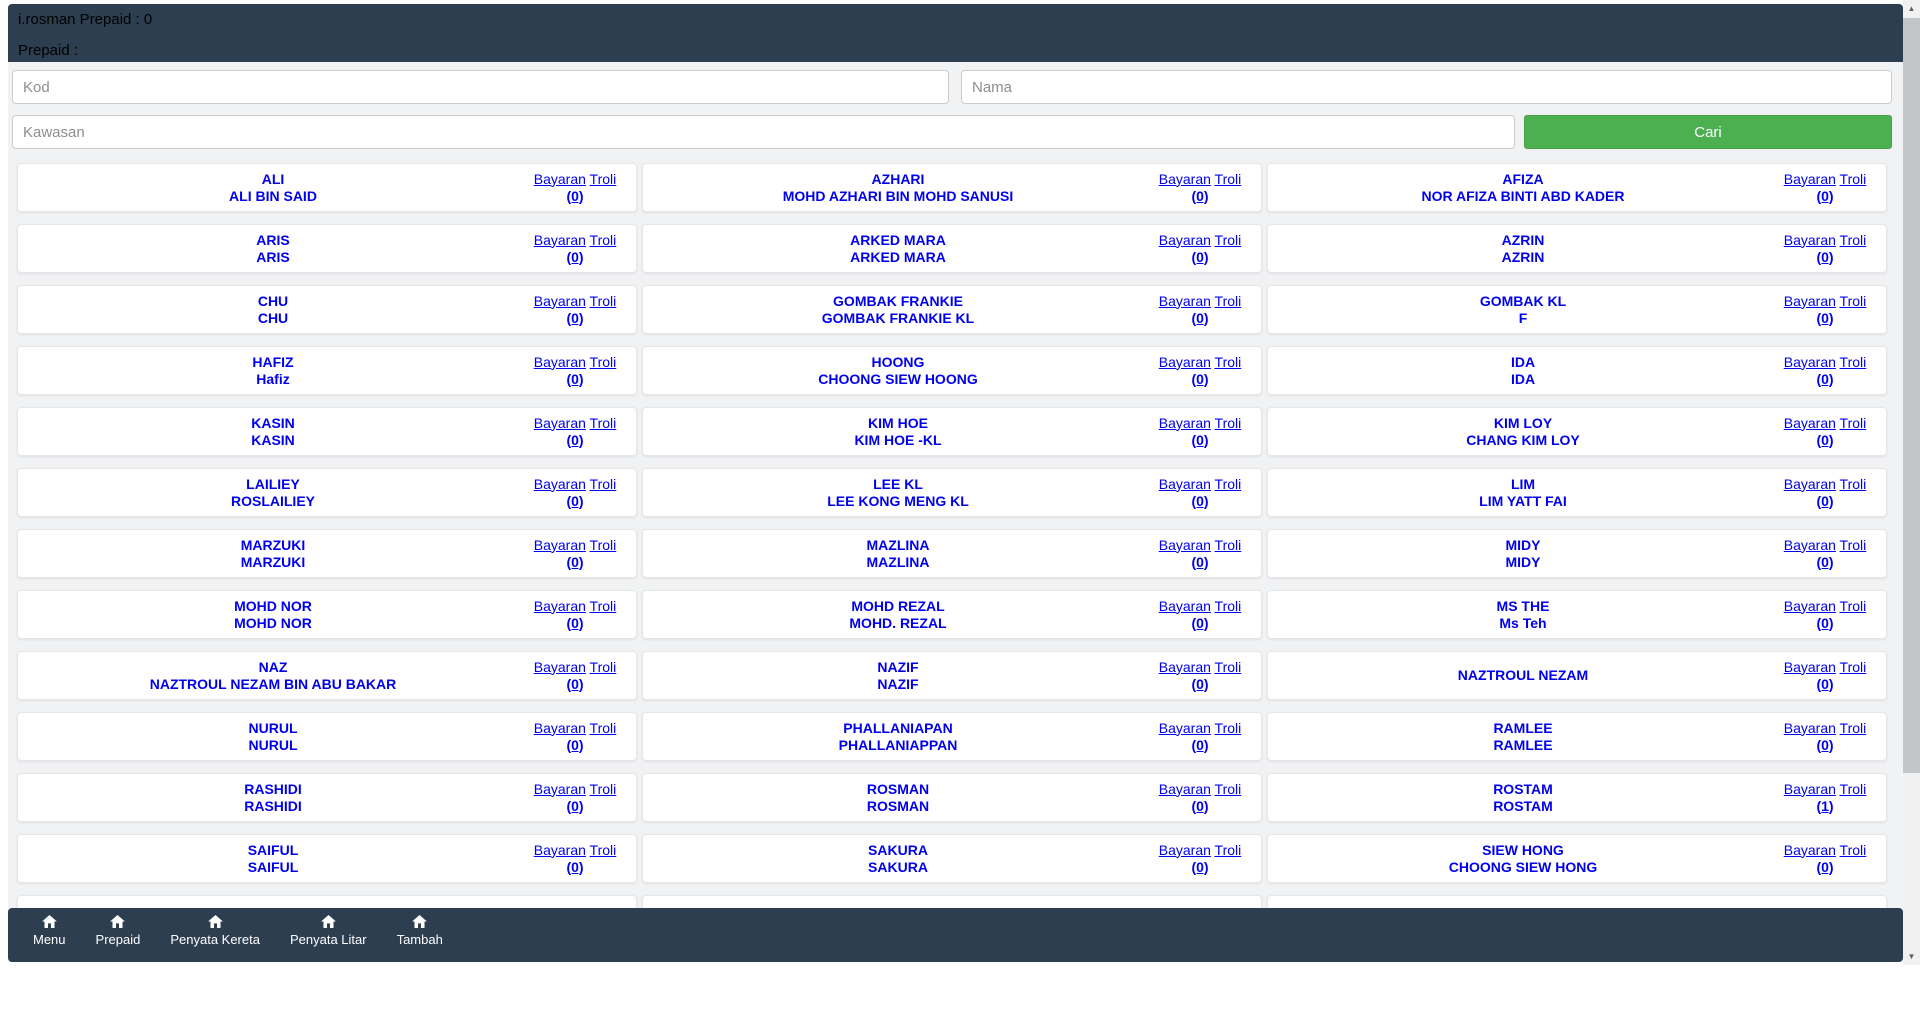 The image size is (1920, 1032). What do you see at coordinates (1911, 395) in the screenshot?
I see `scrollbar-thumb` at bounding box center [1911, 395].